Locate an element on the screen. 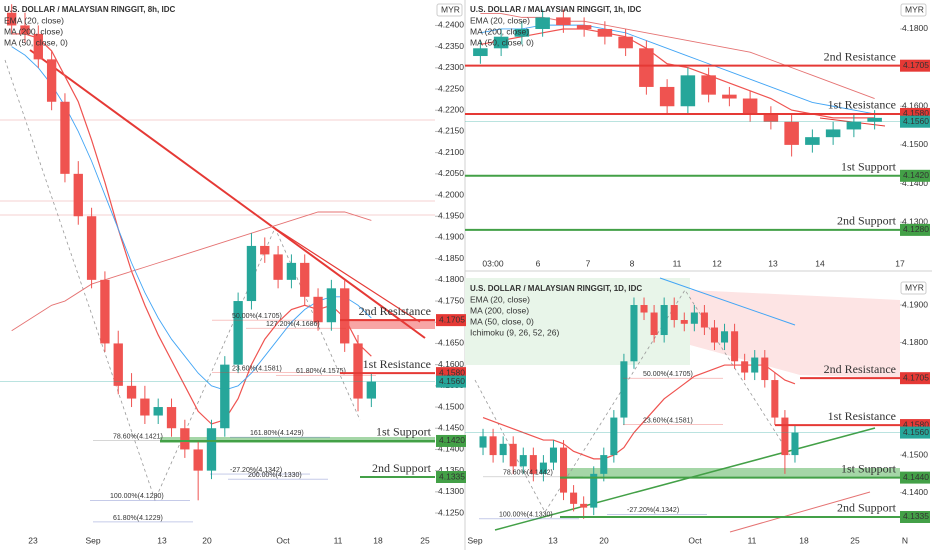 The image size is (932, 555). x-tick-label: 11 is located at coordinates (752, 540).